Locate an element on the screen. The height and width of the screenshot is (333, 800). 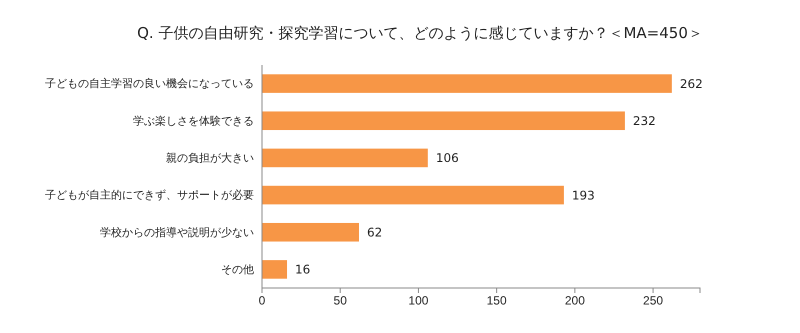
y-tick-label: 学ぶ楽しさを体験できる is located at coordinates (193, 121).